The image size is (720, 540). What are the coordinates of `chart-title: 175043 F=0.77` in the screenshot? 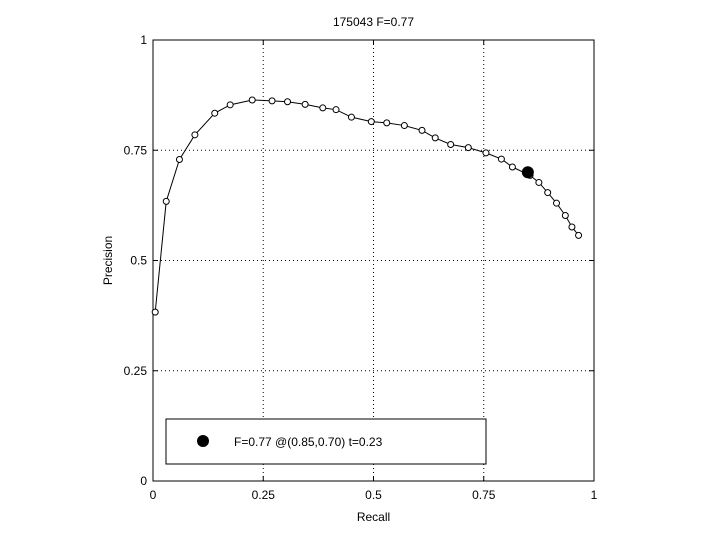 It's located at (373, 22).